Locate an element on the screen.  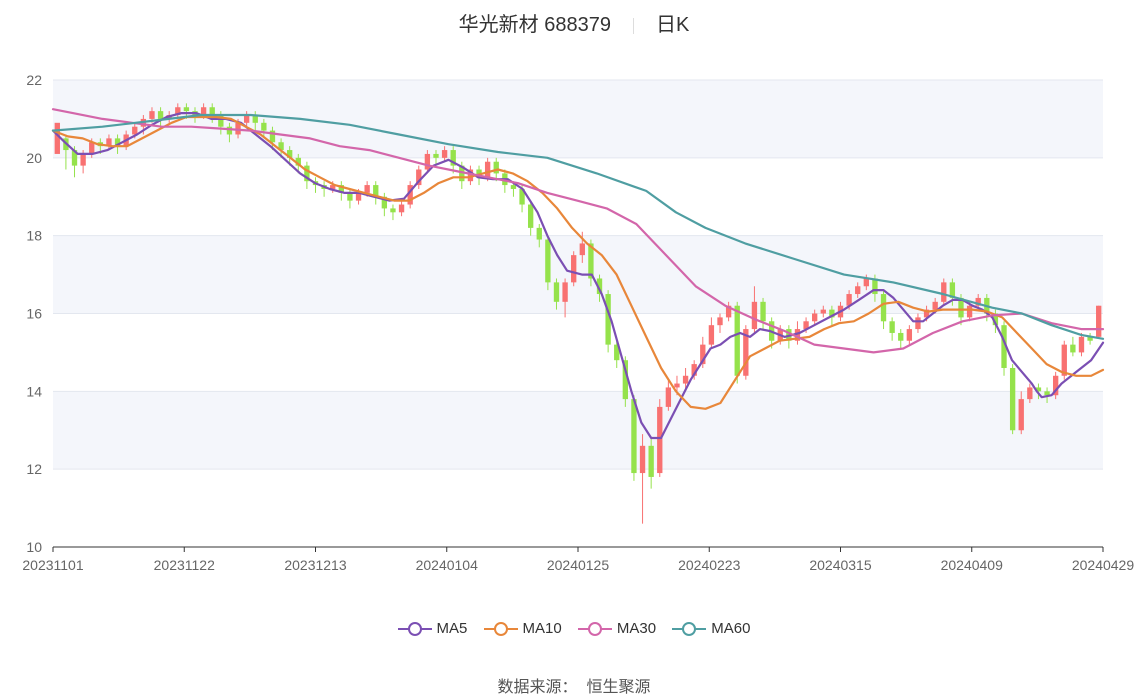
stock-name: 华光新材 688379 is located at coordinates (534, 25).